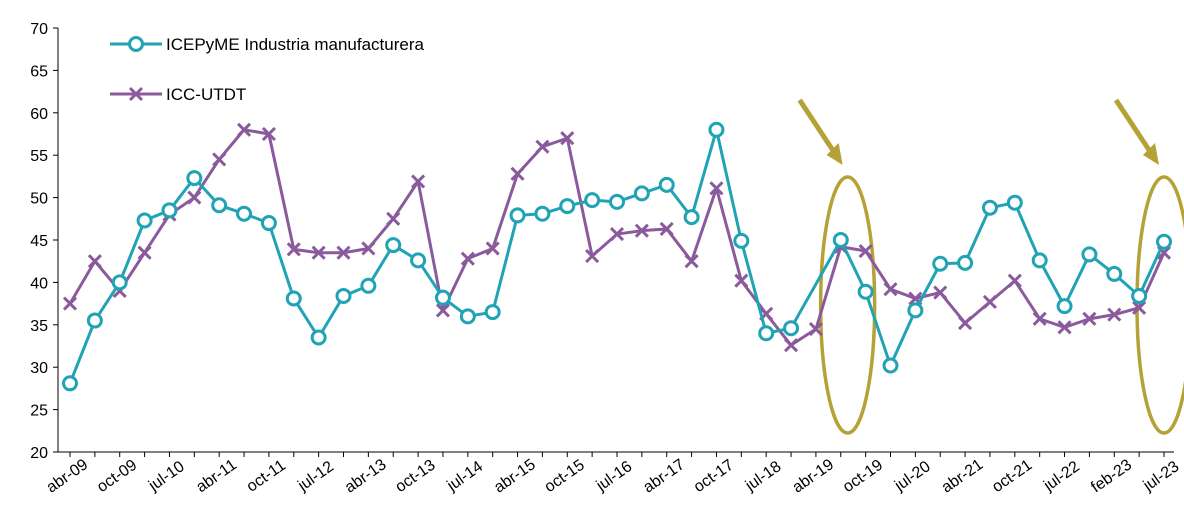 This screenshot has width=1184, height=517. I want to click on y-tick-label: 65, so click(39, 71).